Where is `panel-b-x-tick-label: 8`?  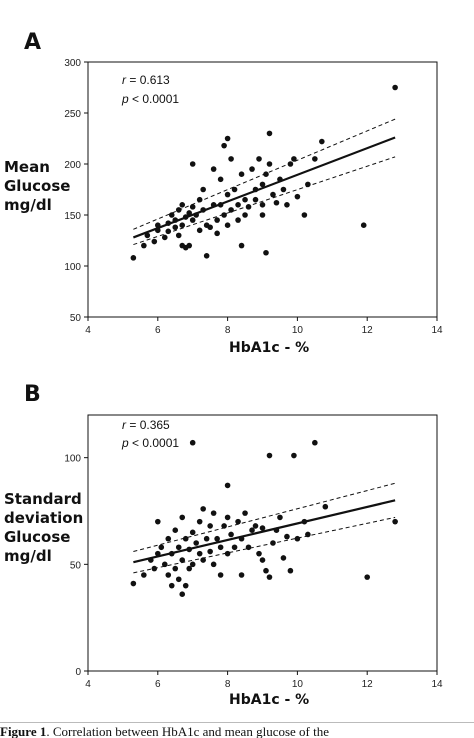 panel-b-x-tick-label: 8 is located at coordinates (228, 684).